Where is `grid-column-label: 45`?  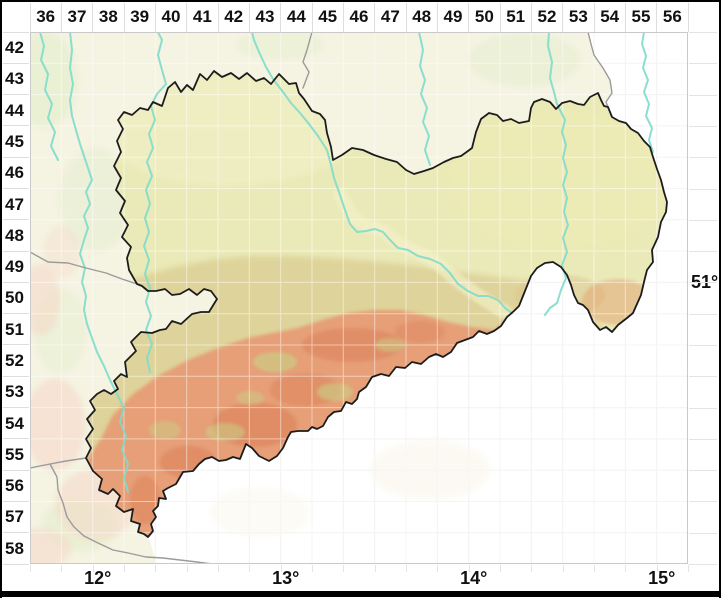 grid-column-label: 45 is located at coordinates (328, 16).